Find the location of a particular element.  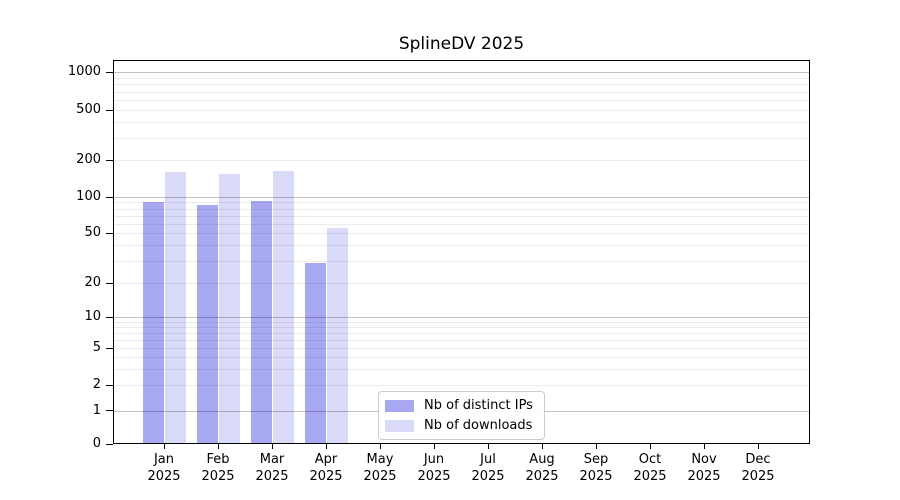

x-tick-month: Nov is located at coordinates (704, 459).